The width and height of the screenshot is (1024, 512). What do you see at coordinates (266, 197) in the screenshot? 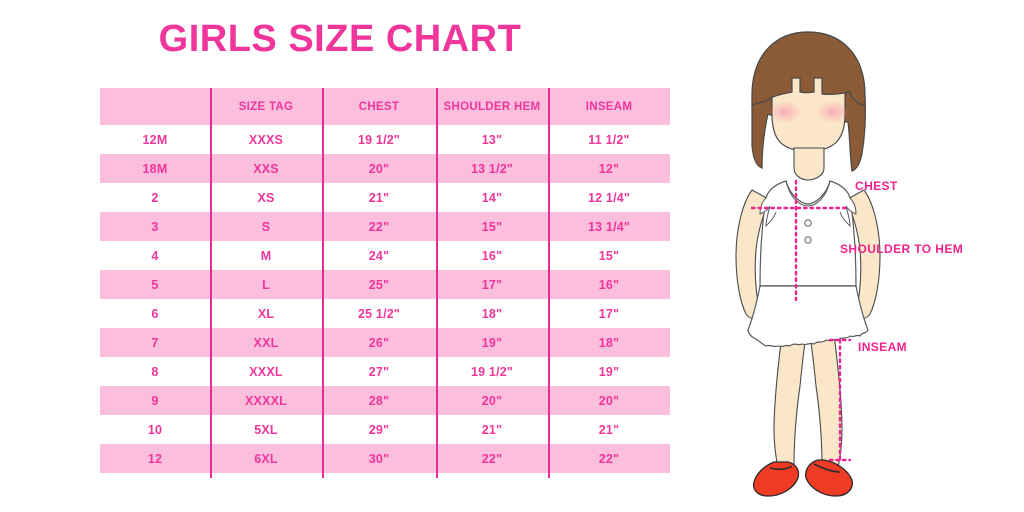
I see `cell-size-tag: XS` at bounding box center [266, 197].